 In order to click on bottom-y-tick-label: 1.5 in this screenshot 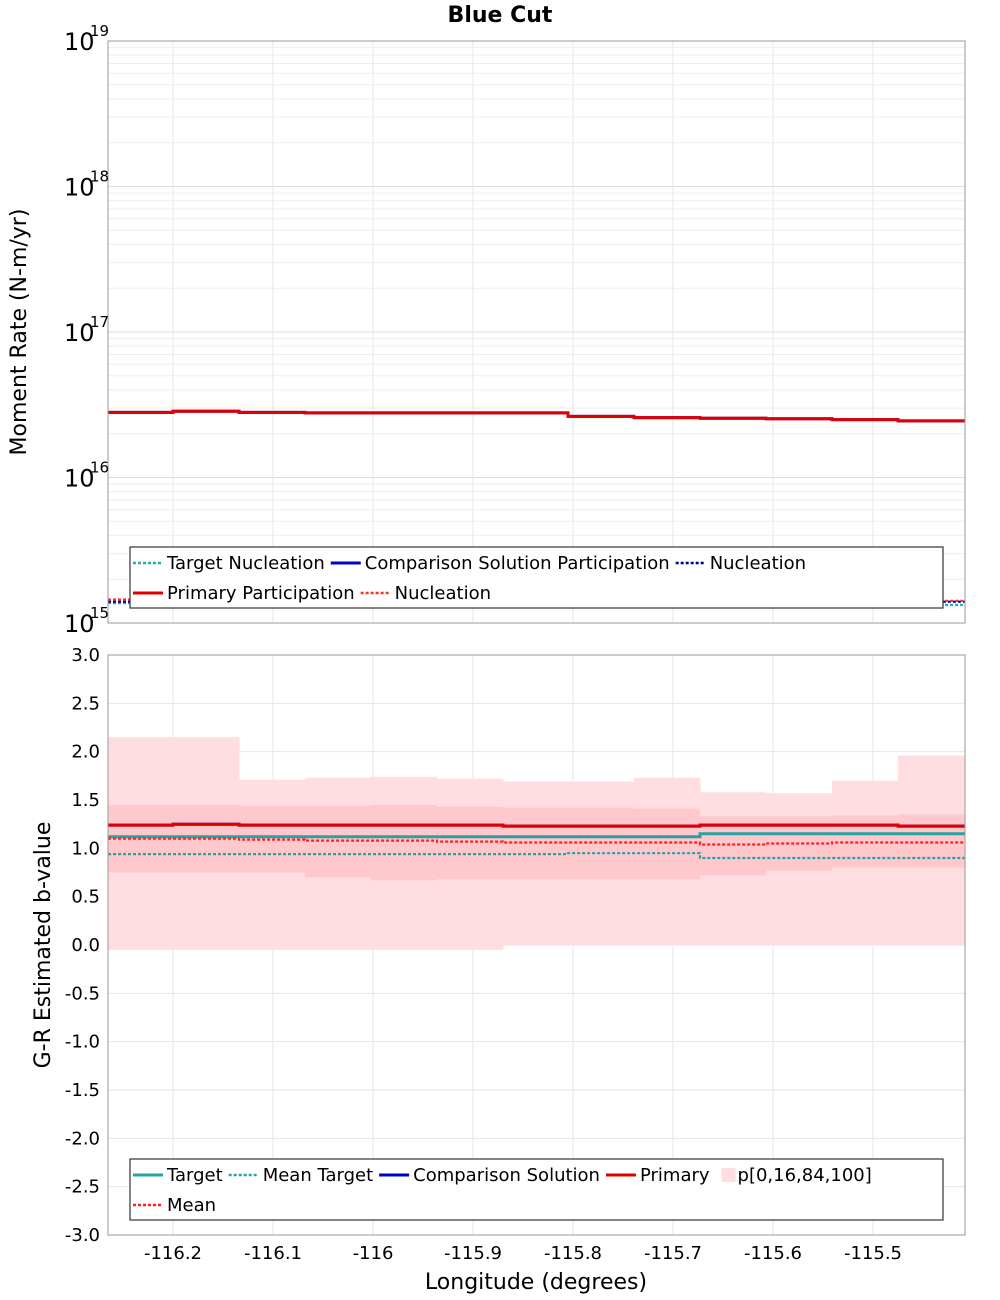, I will do `click(85, 800)`.